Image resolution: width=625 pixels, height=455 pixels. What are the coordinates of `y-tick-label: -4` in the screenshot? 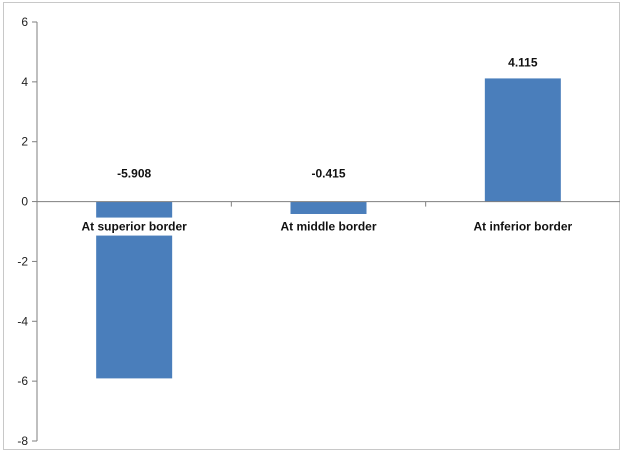 It's located at (22, 321).